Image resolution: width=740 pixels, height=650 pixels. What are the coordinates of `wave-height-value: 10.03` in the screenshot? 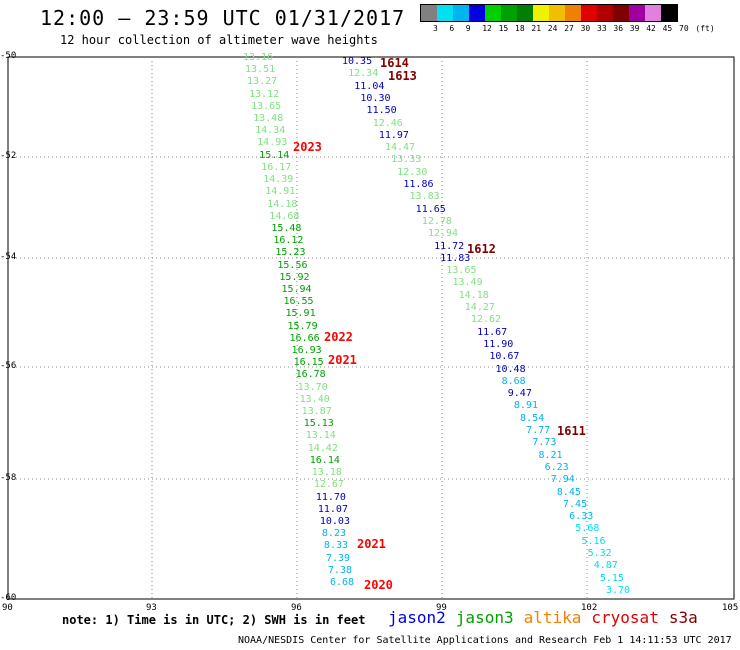 It's located at (334, 521).